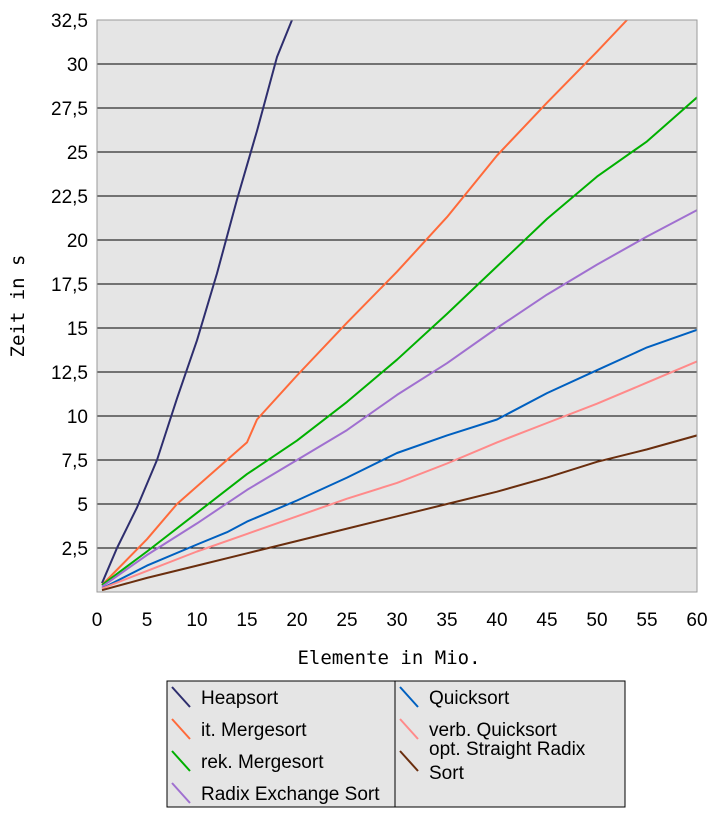  I want to click on x-tick-label: 50, so click(596, 620).